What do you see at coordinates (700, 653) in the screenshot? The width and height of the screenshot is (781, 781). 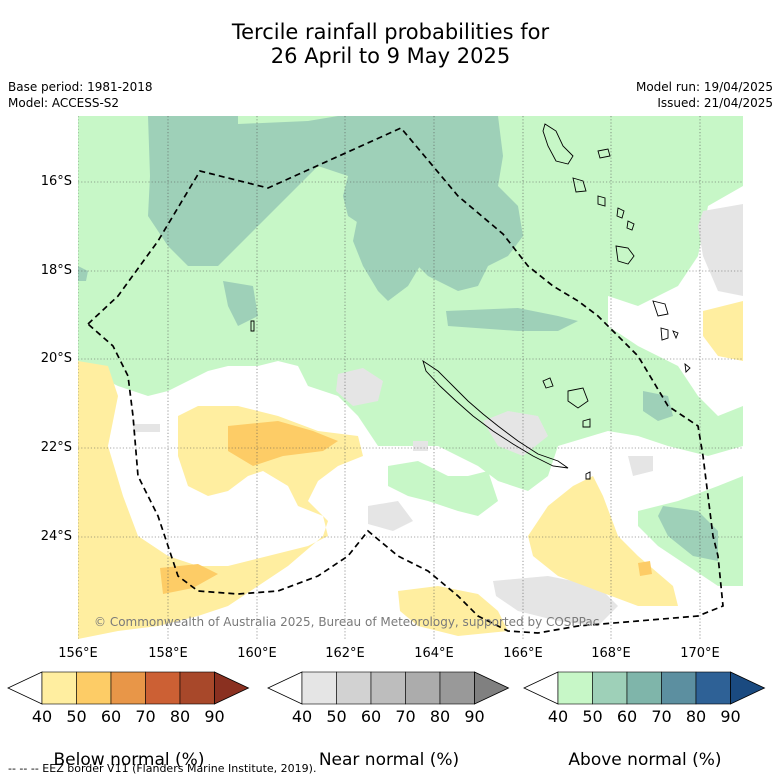 I see `lon-label-170e: 170°E` at bounding box center [700, 653].